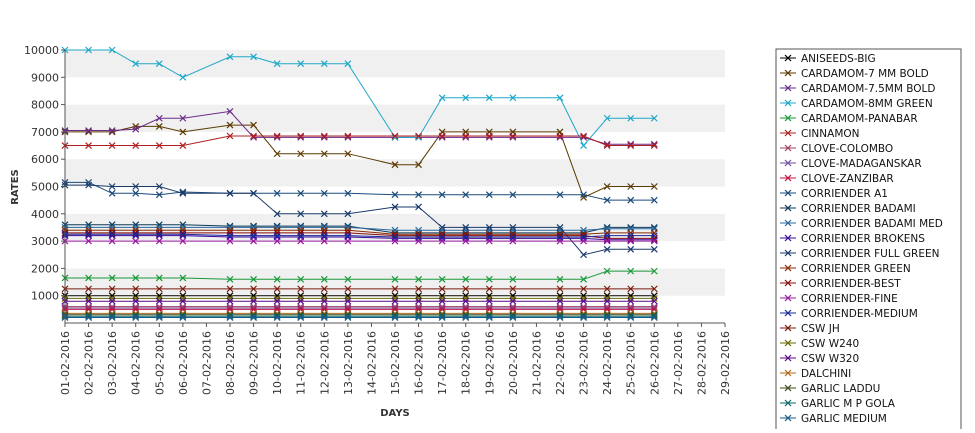 This screenshot has height=433, width=975. I want to click on x-tick-label: 16-02-2016, so click(419, 363).